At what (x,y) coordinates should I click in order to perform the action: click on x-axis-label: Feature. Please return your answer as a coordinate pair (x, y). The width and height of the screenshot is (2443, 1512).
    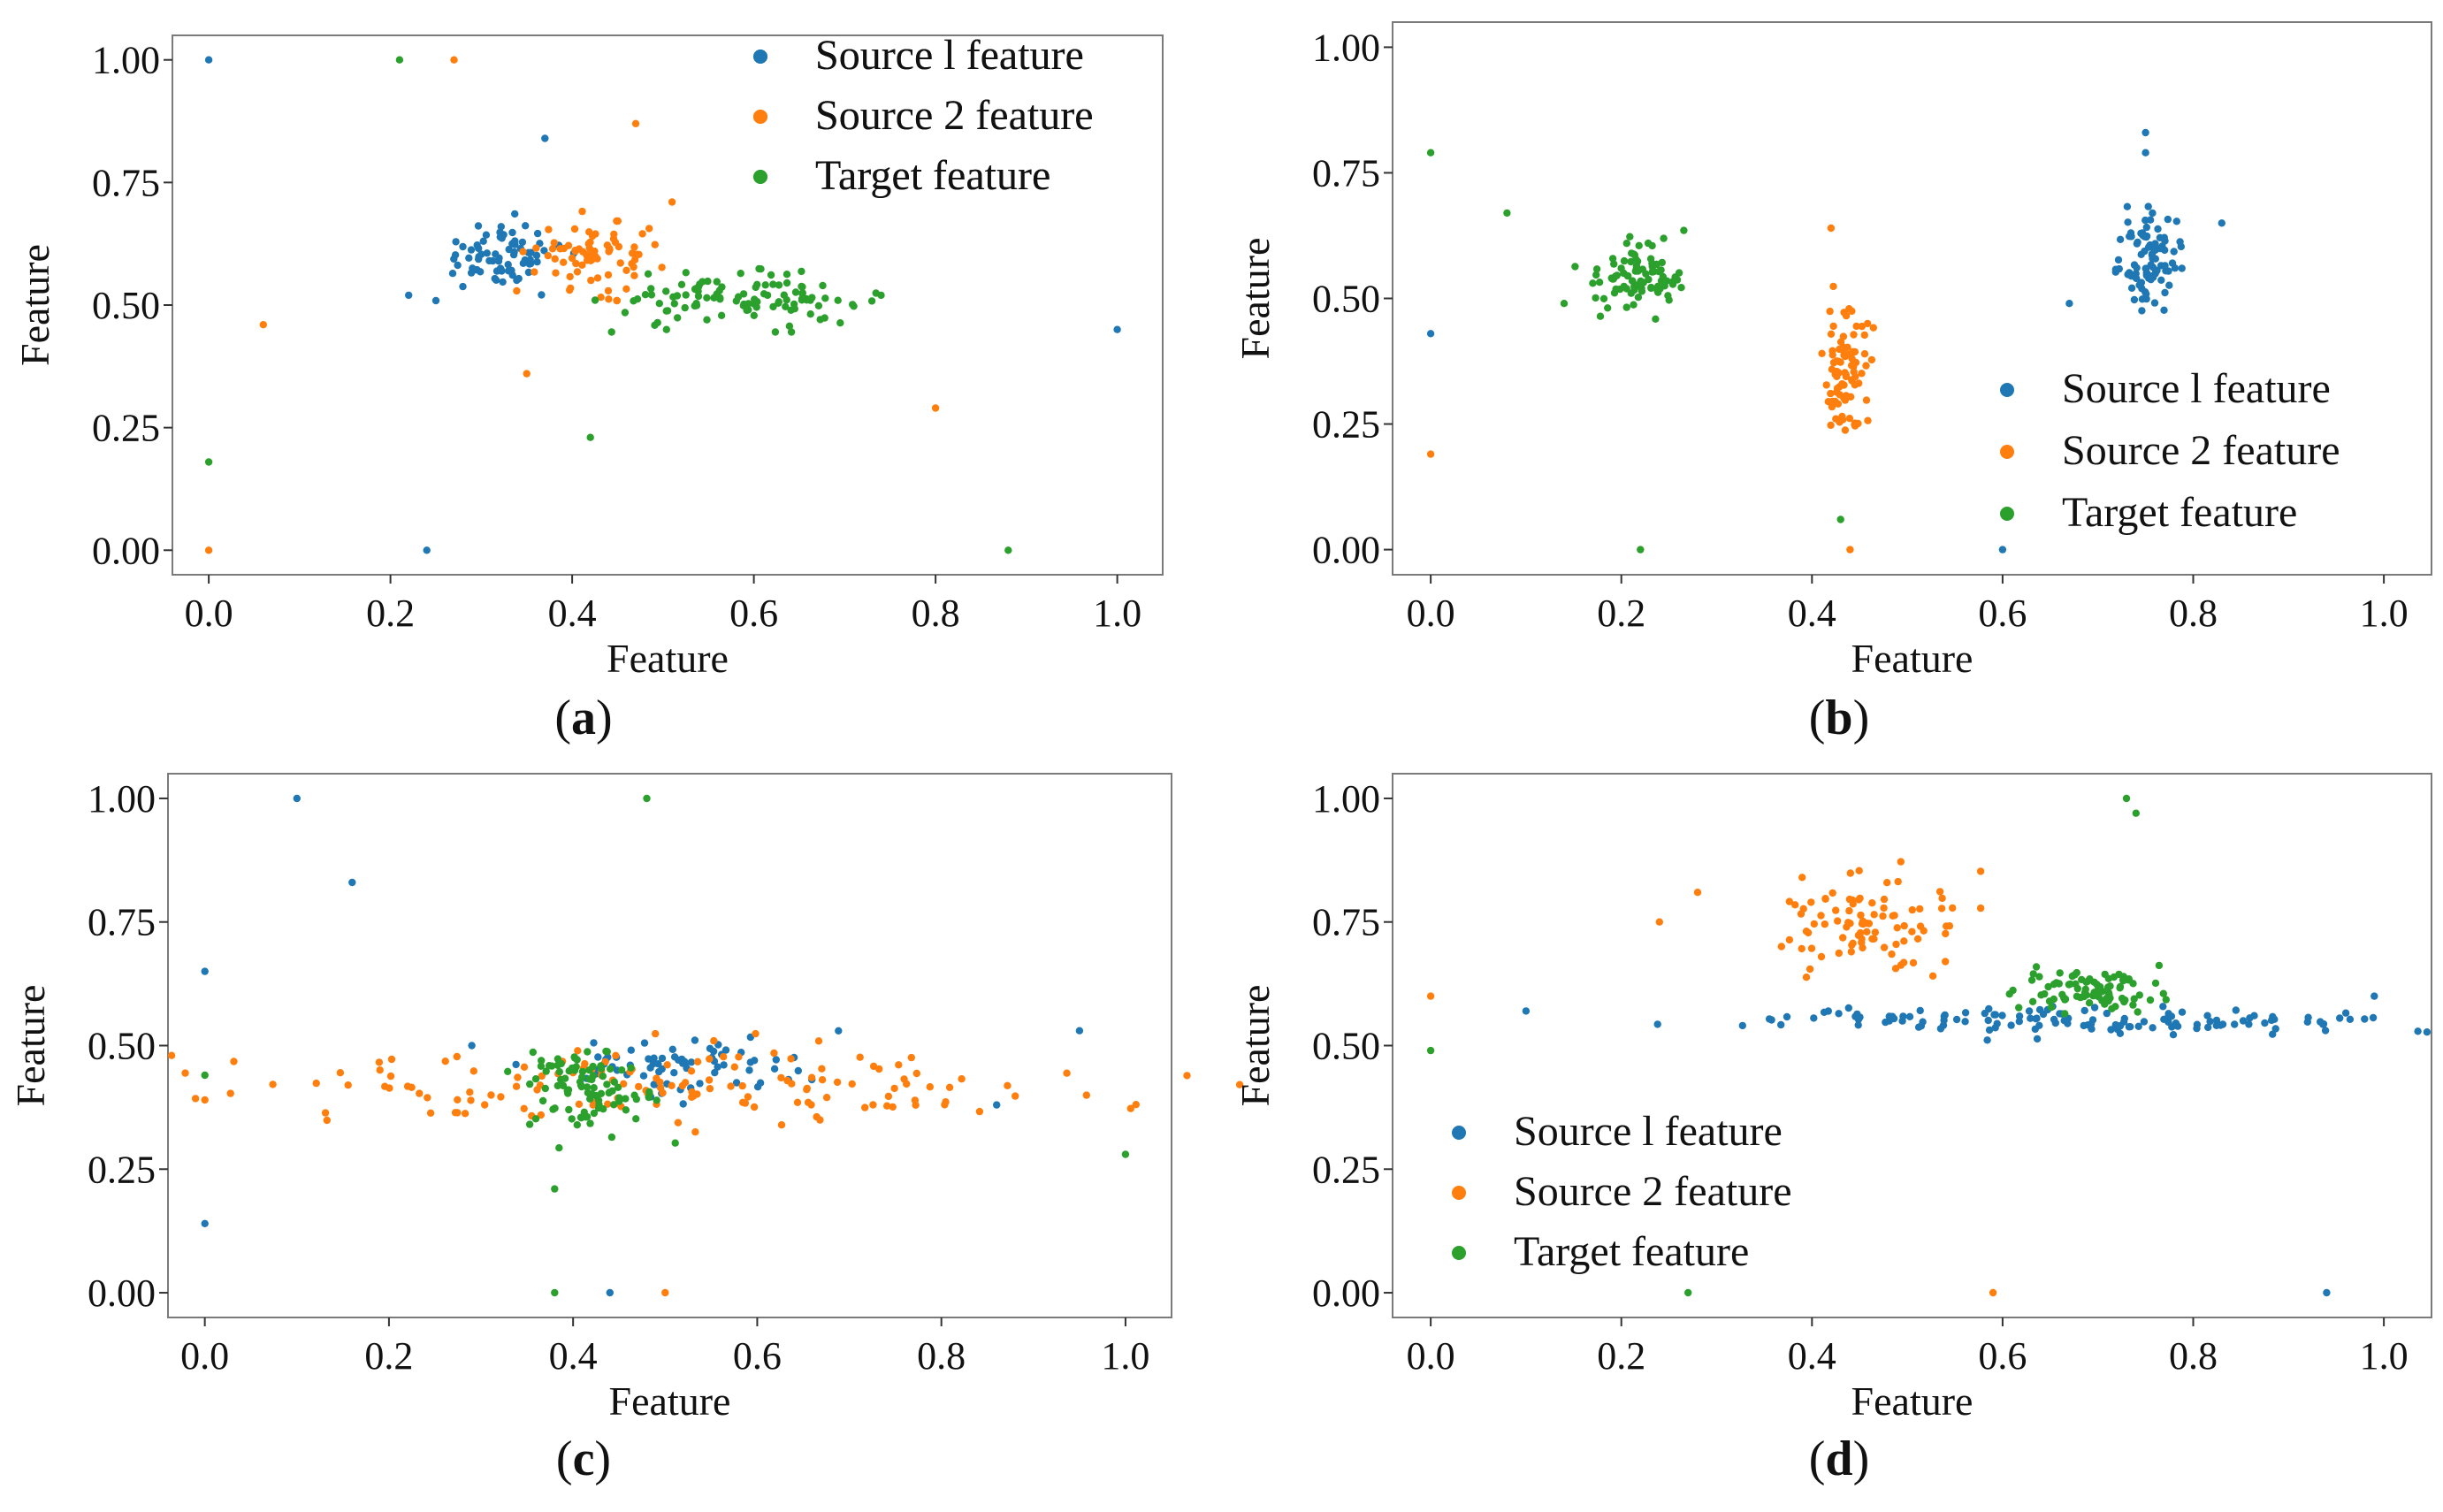
    Looking at the image, I should click on (668, 658).